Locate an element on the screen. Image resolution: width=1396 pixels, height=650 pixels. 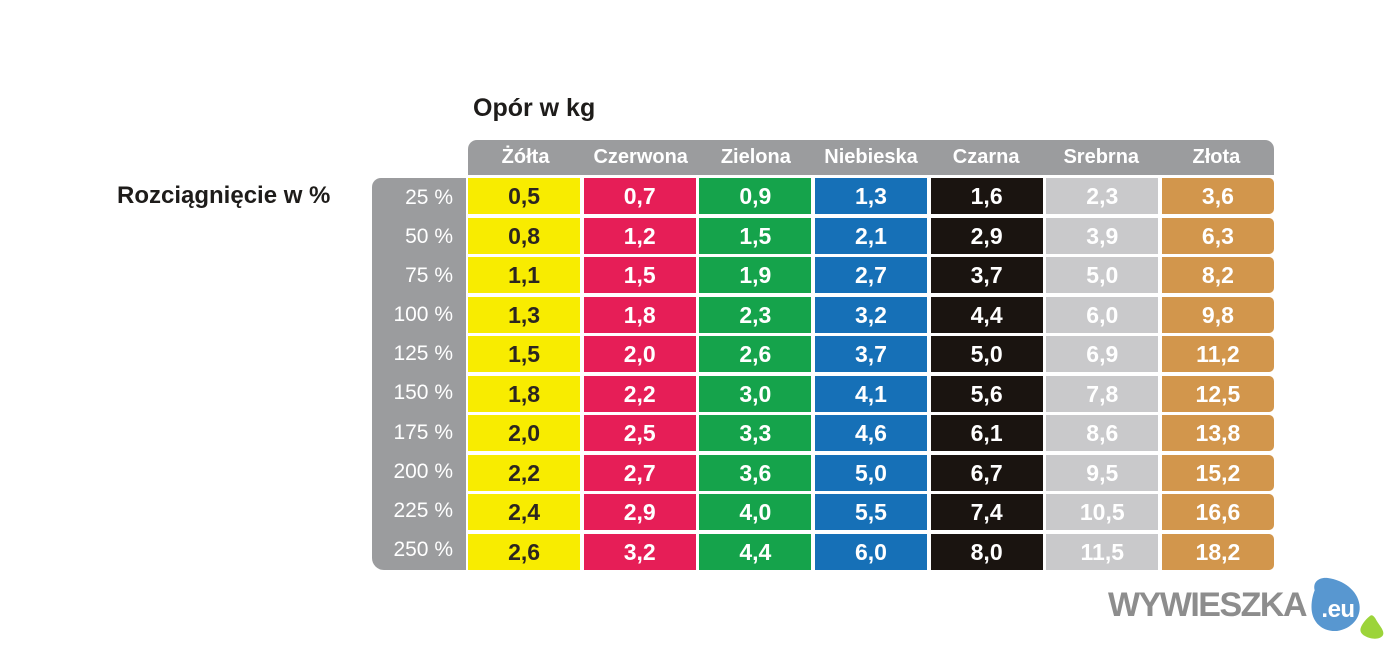
wywieszka-logo: WYWIESZKA .eu is located at coordinates (1248, 610).